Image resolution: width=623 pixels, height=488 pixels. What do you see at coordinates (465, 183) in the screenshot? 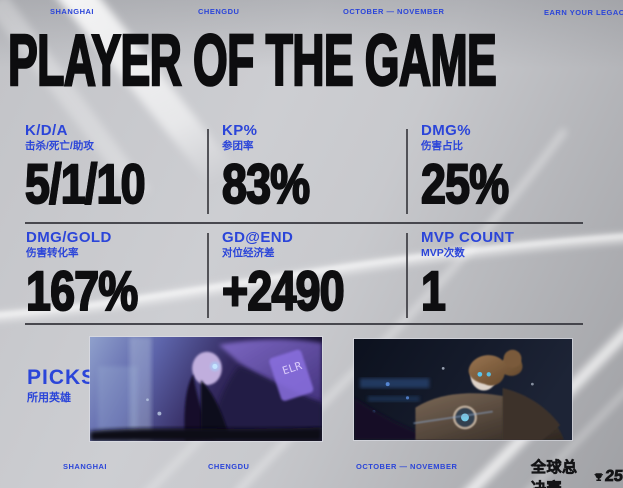
I see `stat-dmg-pct-value: 25%` at bounding box center [465, 183].